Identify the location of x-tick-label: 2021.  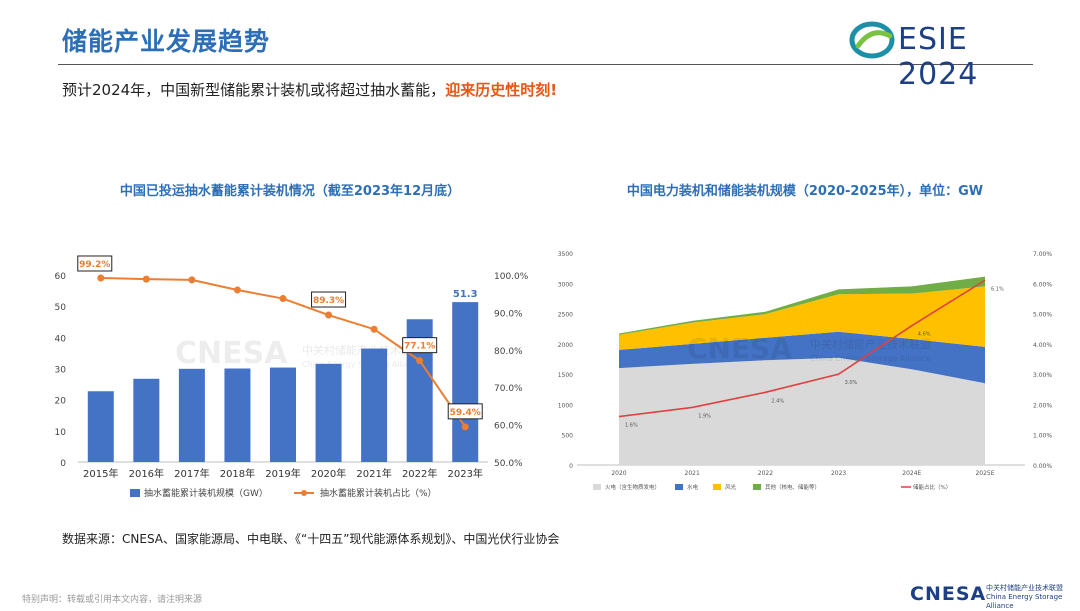
(692, 473).